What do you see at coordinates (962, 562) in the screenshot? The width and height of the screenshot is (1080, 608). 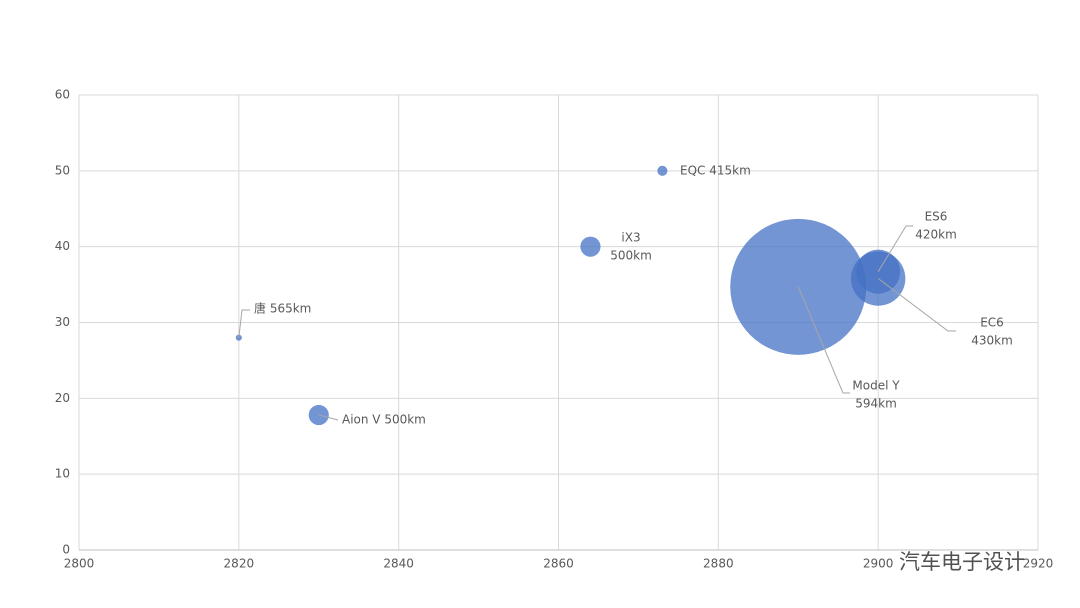 I see `watermark: 汽车电子设计` at bounding box center [962, 562].